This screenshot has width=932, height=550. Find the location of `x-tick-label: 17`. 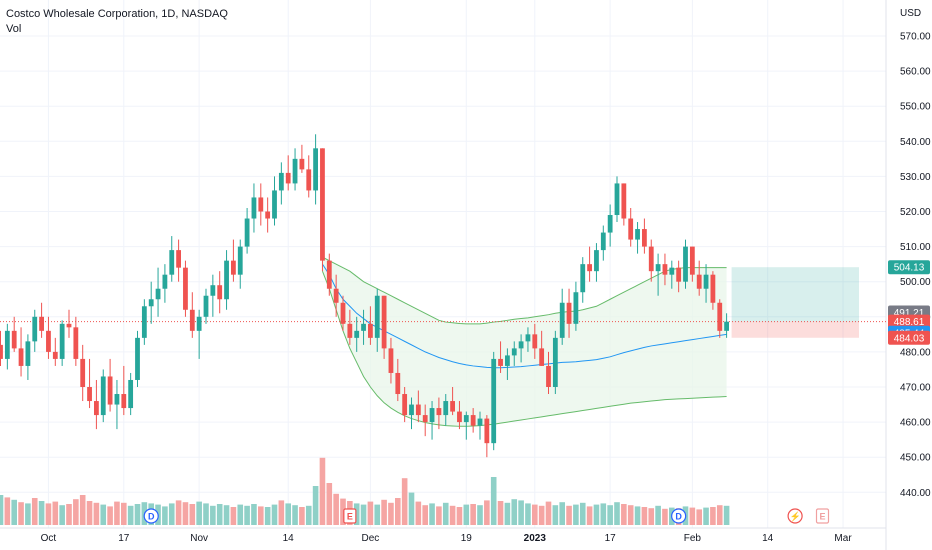

x-tick-label: 17 is located at coordinates (611, 538).